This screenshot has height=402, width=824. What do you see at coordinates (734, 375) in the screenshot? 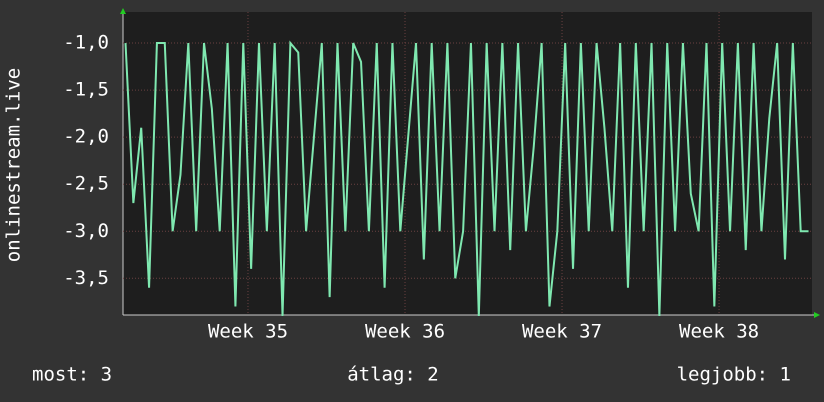
I see `stat-label: legjobb: 1` at bounding box center [734, 375].